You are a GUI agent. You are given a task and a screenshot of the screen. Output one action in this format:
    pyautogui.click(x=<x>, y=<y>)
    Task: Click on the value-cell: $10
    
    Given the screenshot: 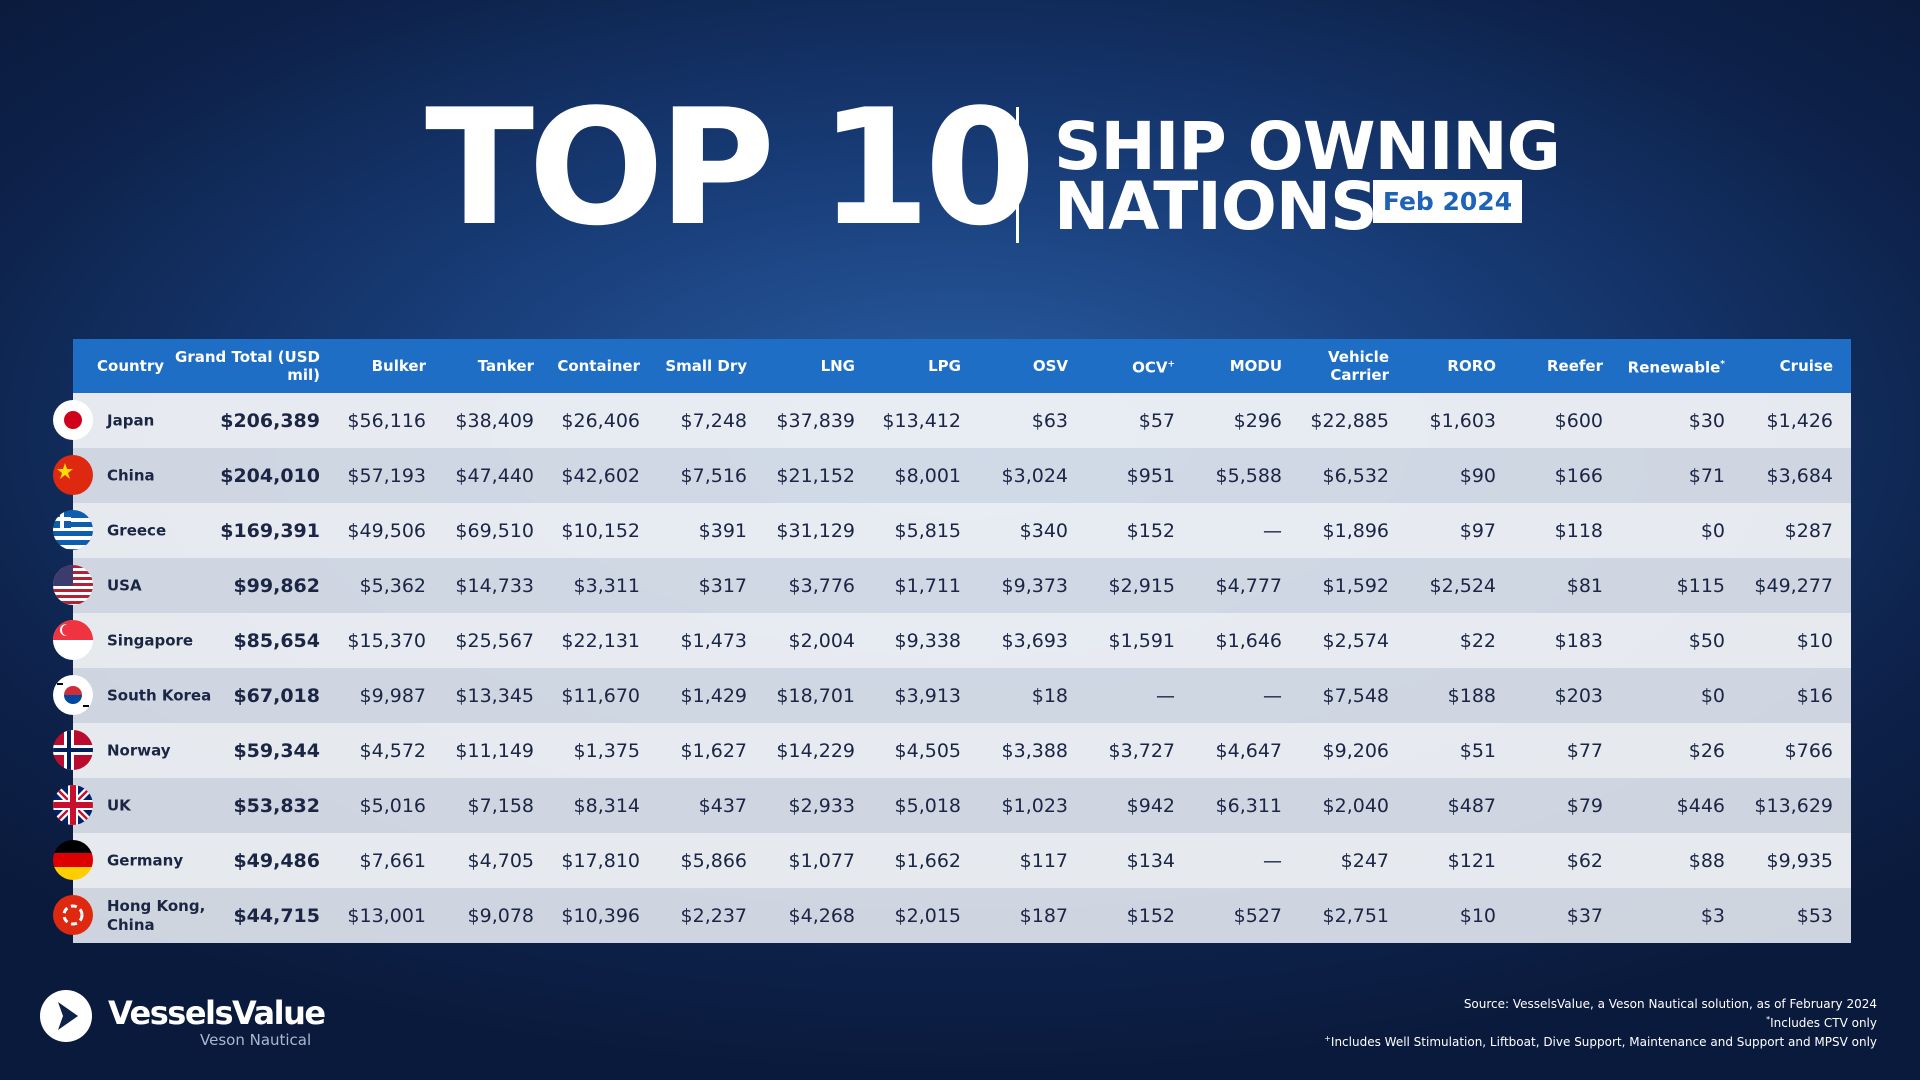 What is the action you would take?
    pyautogui.click(x=1477, y=915)
    